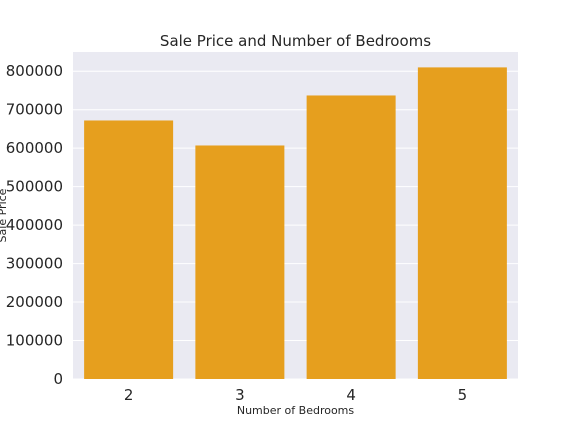  Describe the element at coordinates (34, 71) in the screenshot. I see `y-tick-label: 800000` at that location.